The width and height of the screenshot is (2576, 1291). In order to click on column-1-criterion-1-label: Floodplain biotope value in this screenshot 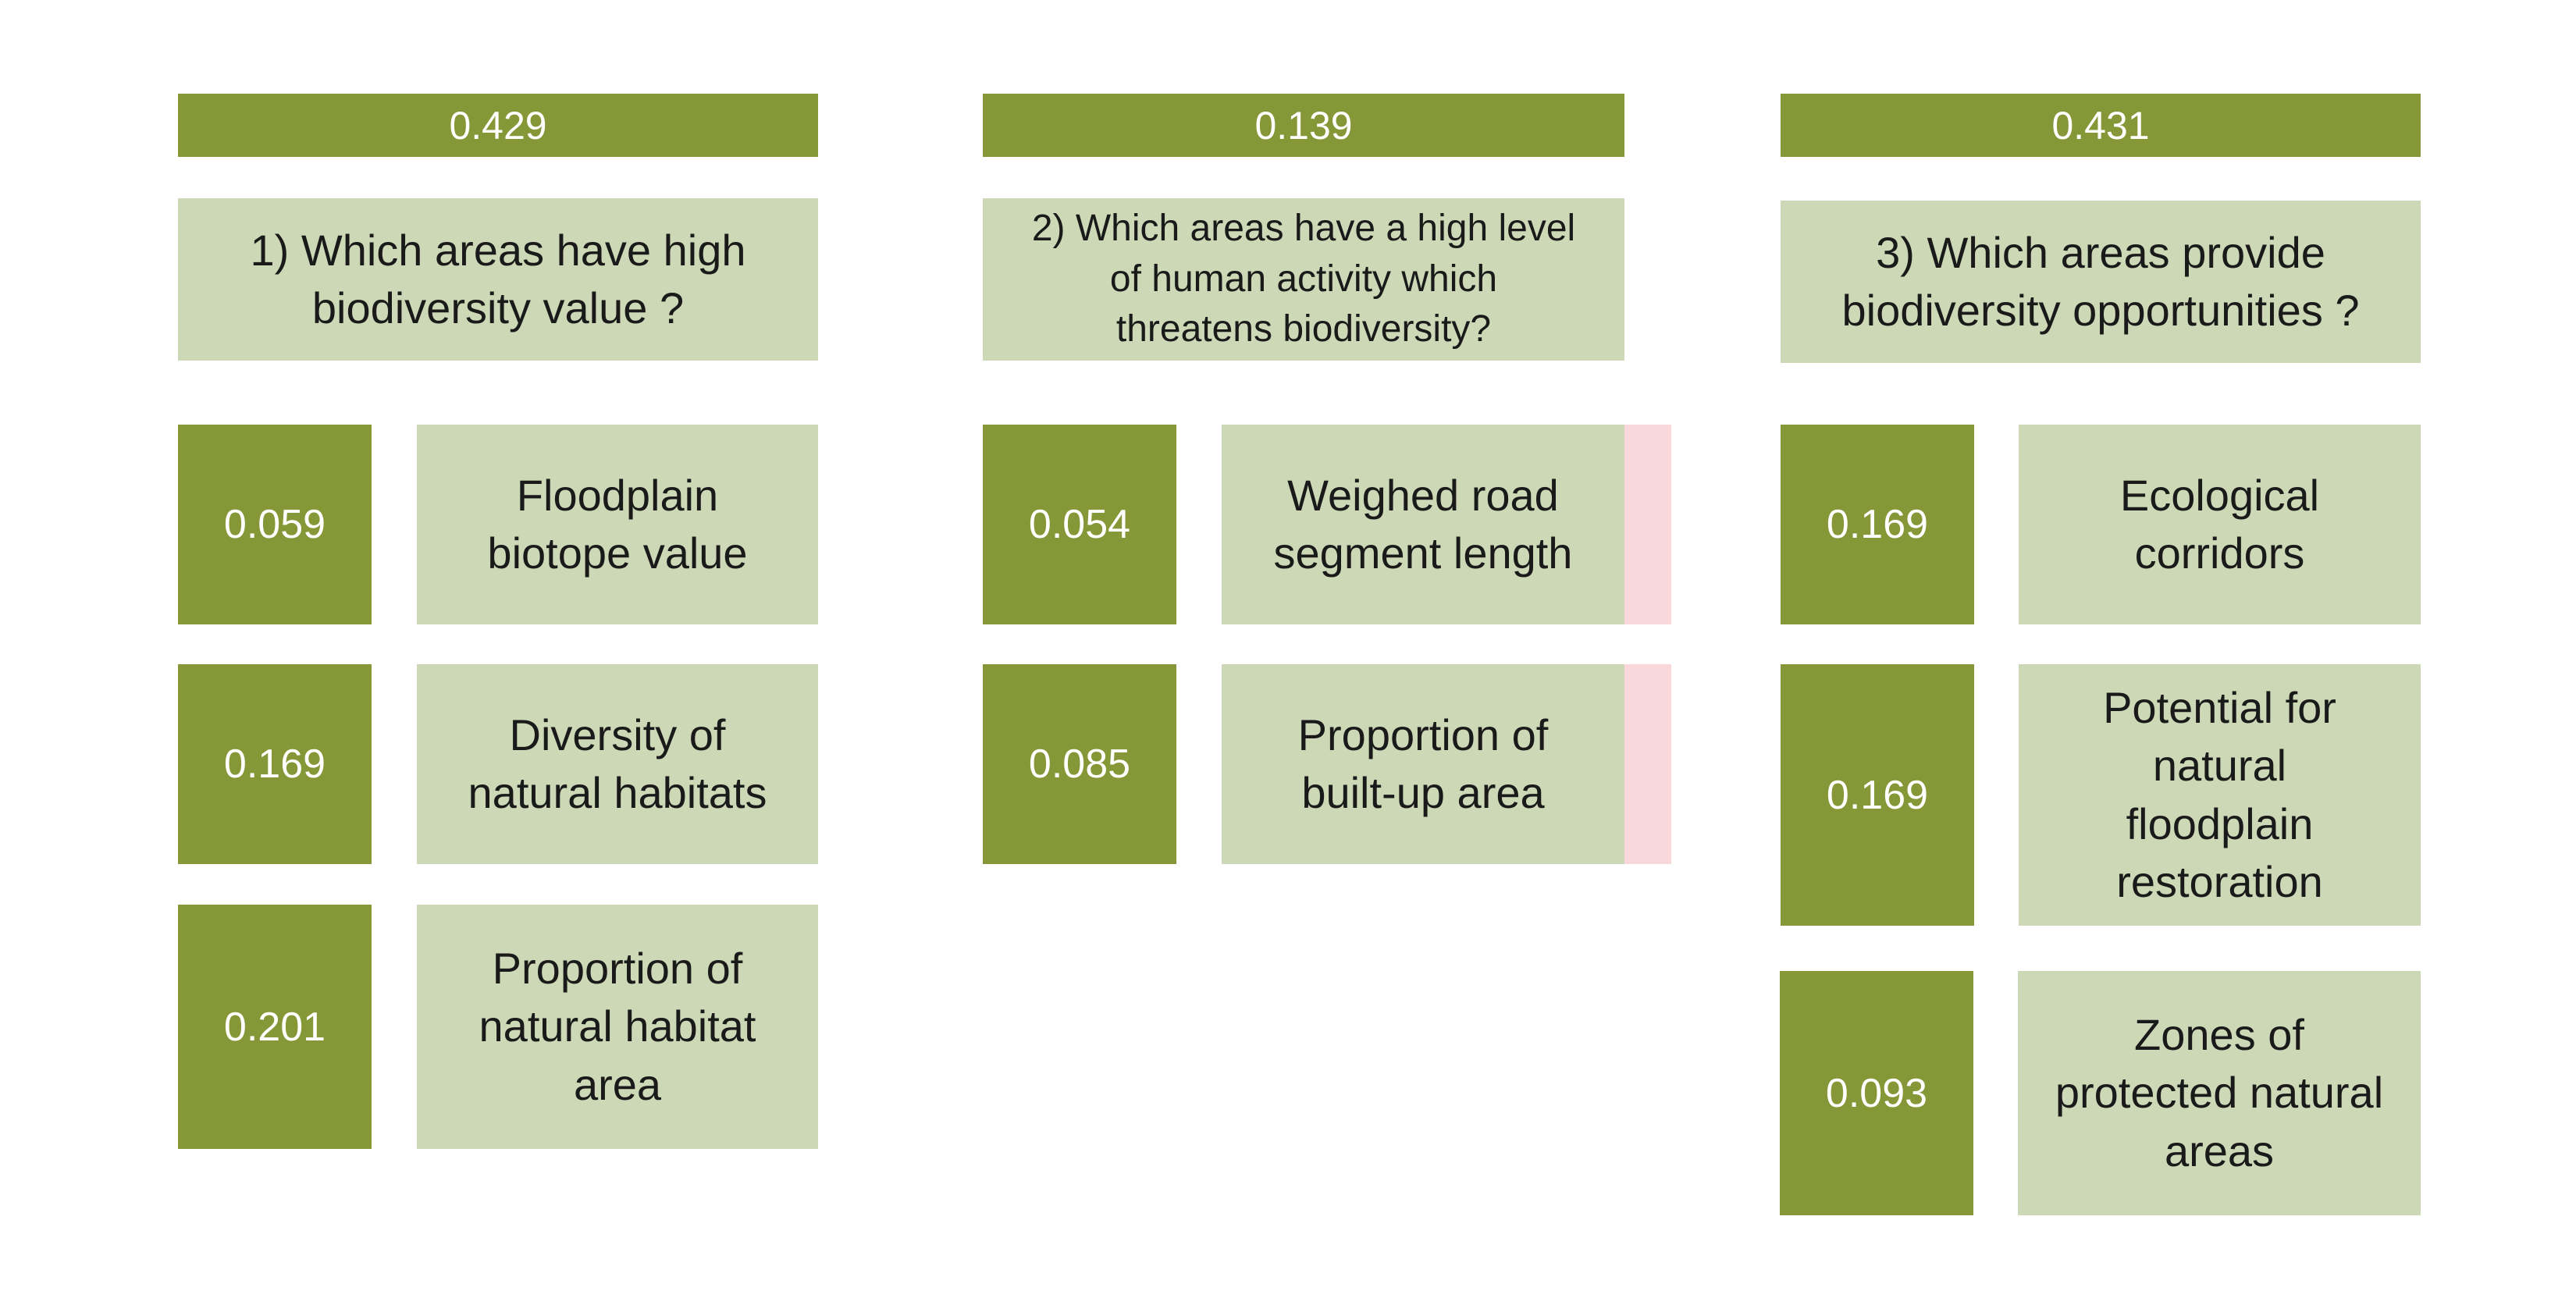, I will do `click(617, 524)`.